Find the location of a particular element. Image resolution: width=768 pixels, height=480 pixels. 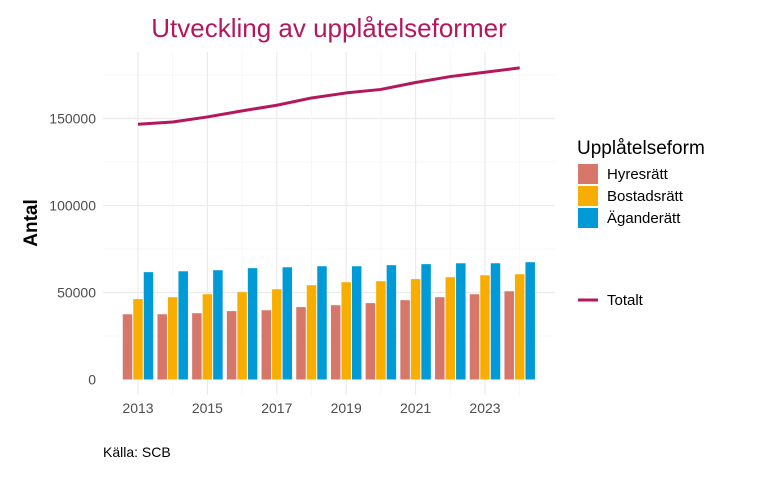

total-line is located at coordinates (328, 96).